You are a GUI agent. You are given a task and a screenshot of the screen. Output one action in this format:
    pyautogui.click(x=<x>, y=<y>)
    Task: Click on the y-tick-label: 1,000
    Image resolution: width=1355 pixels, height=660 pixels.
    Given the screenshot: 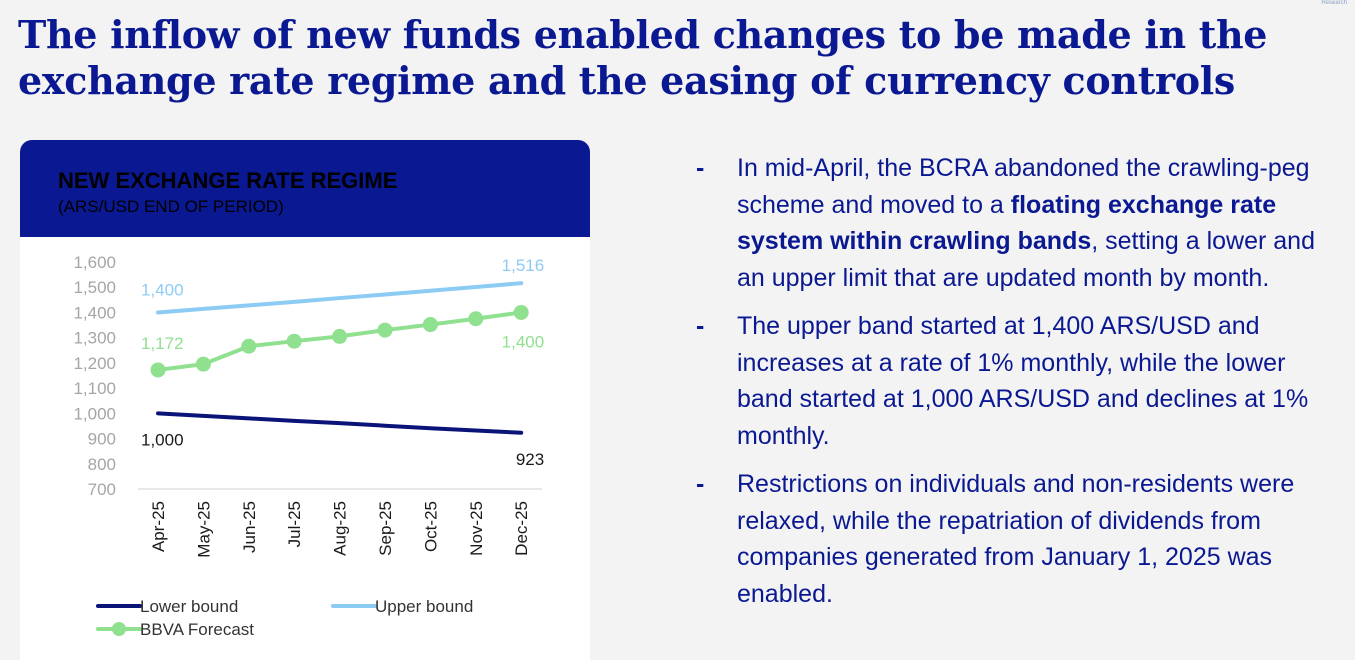 What is the action you would take?
    pyautogui.click(x=94, y=413)
    